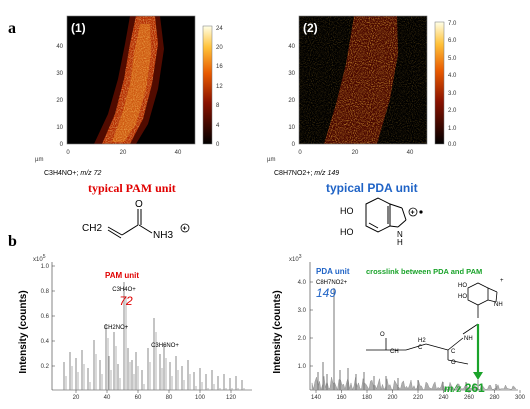 The image size is (530, 409). What do you see at coordinates (62, 145) in the screenshot?
I see `map-1-ytick: 0` at bounding box center [62, 145].